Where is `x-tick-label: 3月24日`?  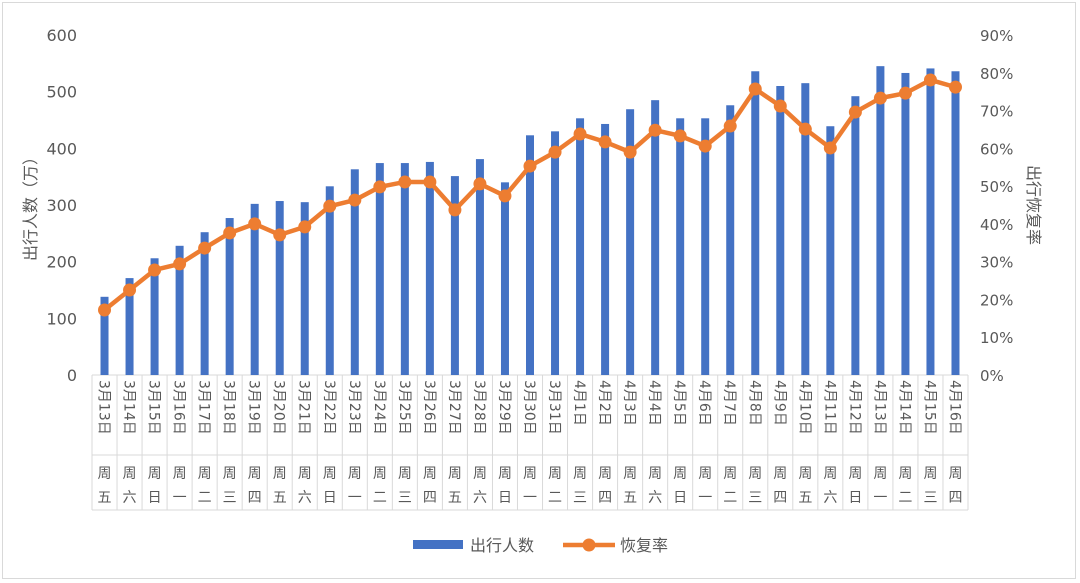
x-tick-label: 3月24日 is located at coordinates (379, 407).